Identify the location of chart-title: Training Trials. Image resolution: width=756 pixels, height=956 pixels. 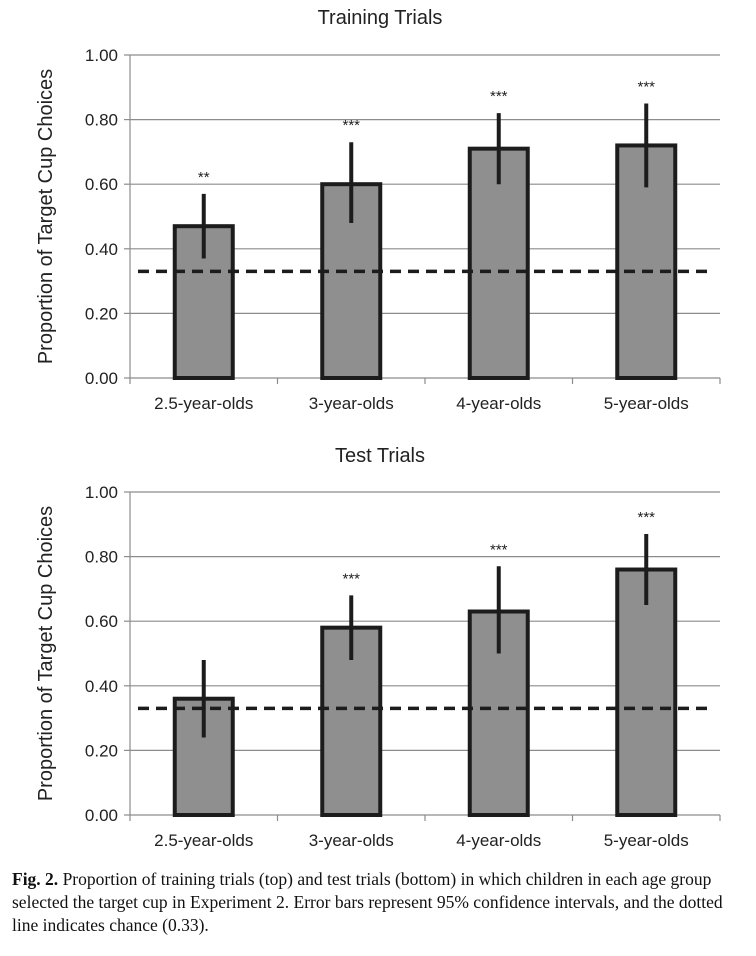
(380, 18).